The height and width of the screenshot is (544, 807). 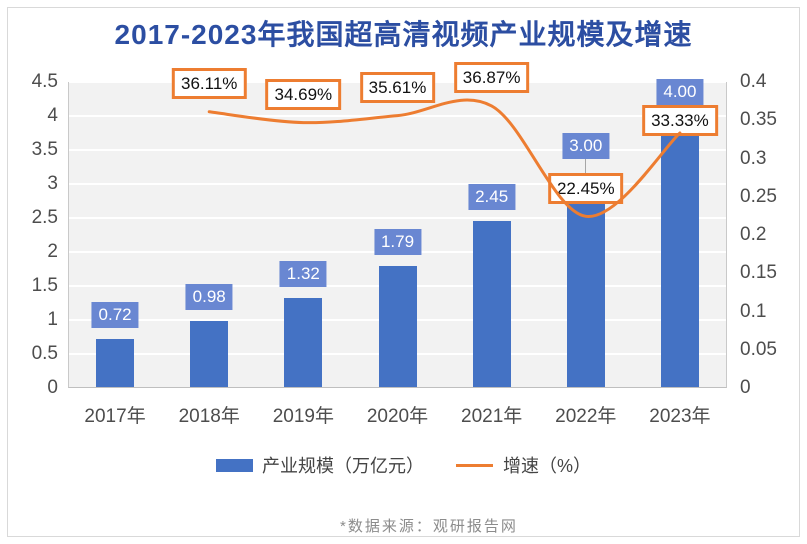 I want to click on x-axis-label: 2018年, so click(x=209, y=416).